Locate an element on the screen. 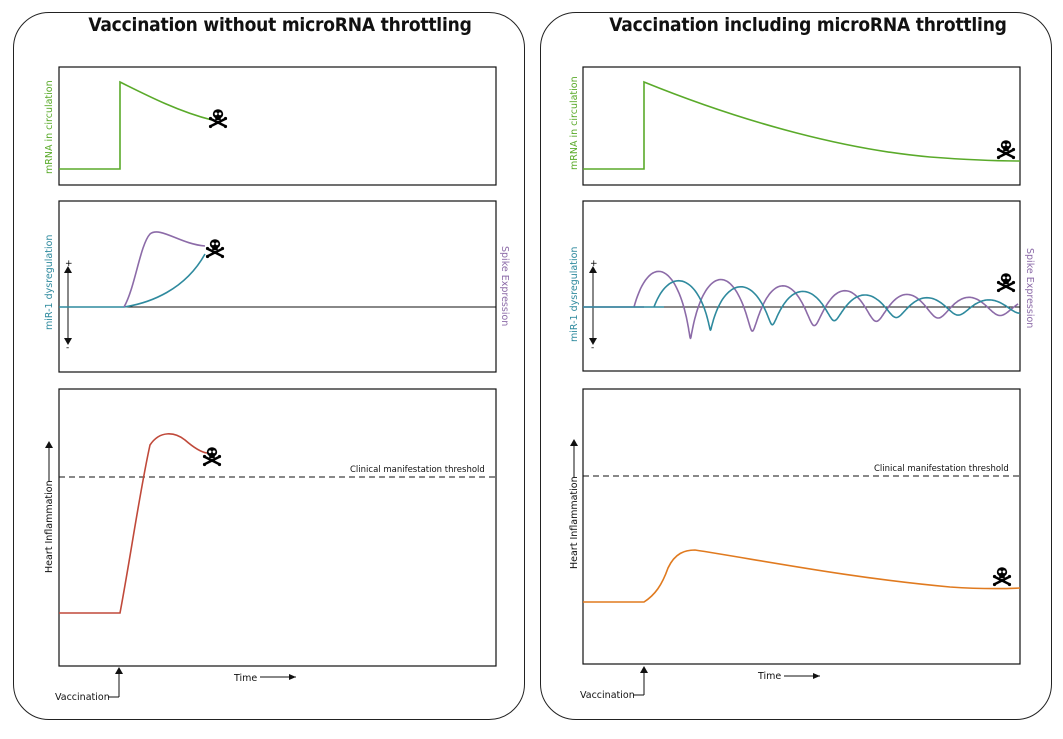 This screenshot has width=1063, height=739. minus-sign-left: - is located at coordinates (67, 348).